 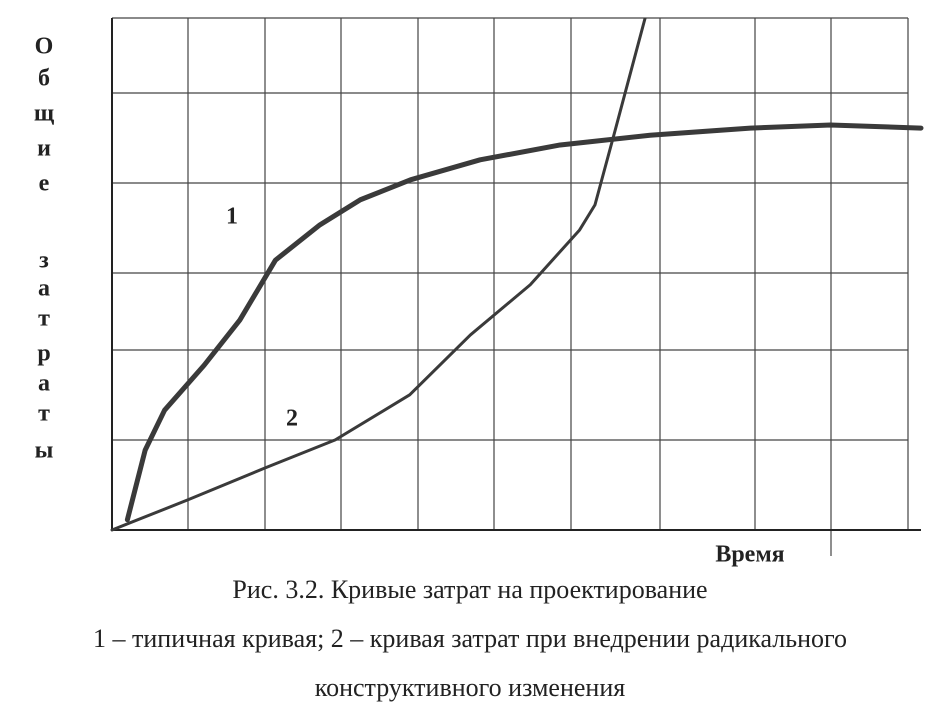 What do you see at coordinates (44, 261) in the screenshot?
I see `y-axis-label: з` at bounding box center [44, 261].